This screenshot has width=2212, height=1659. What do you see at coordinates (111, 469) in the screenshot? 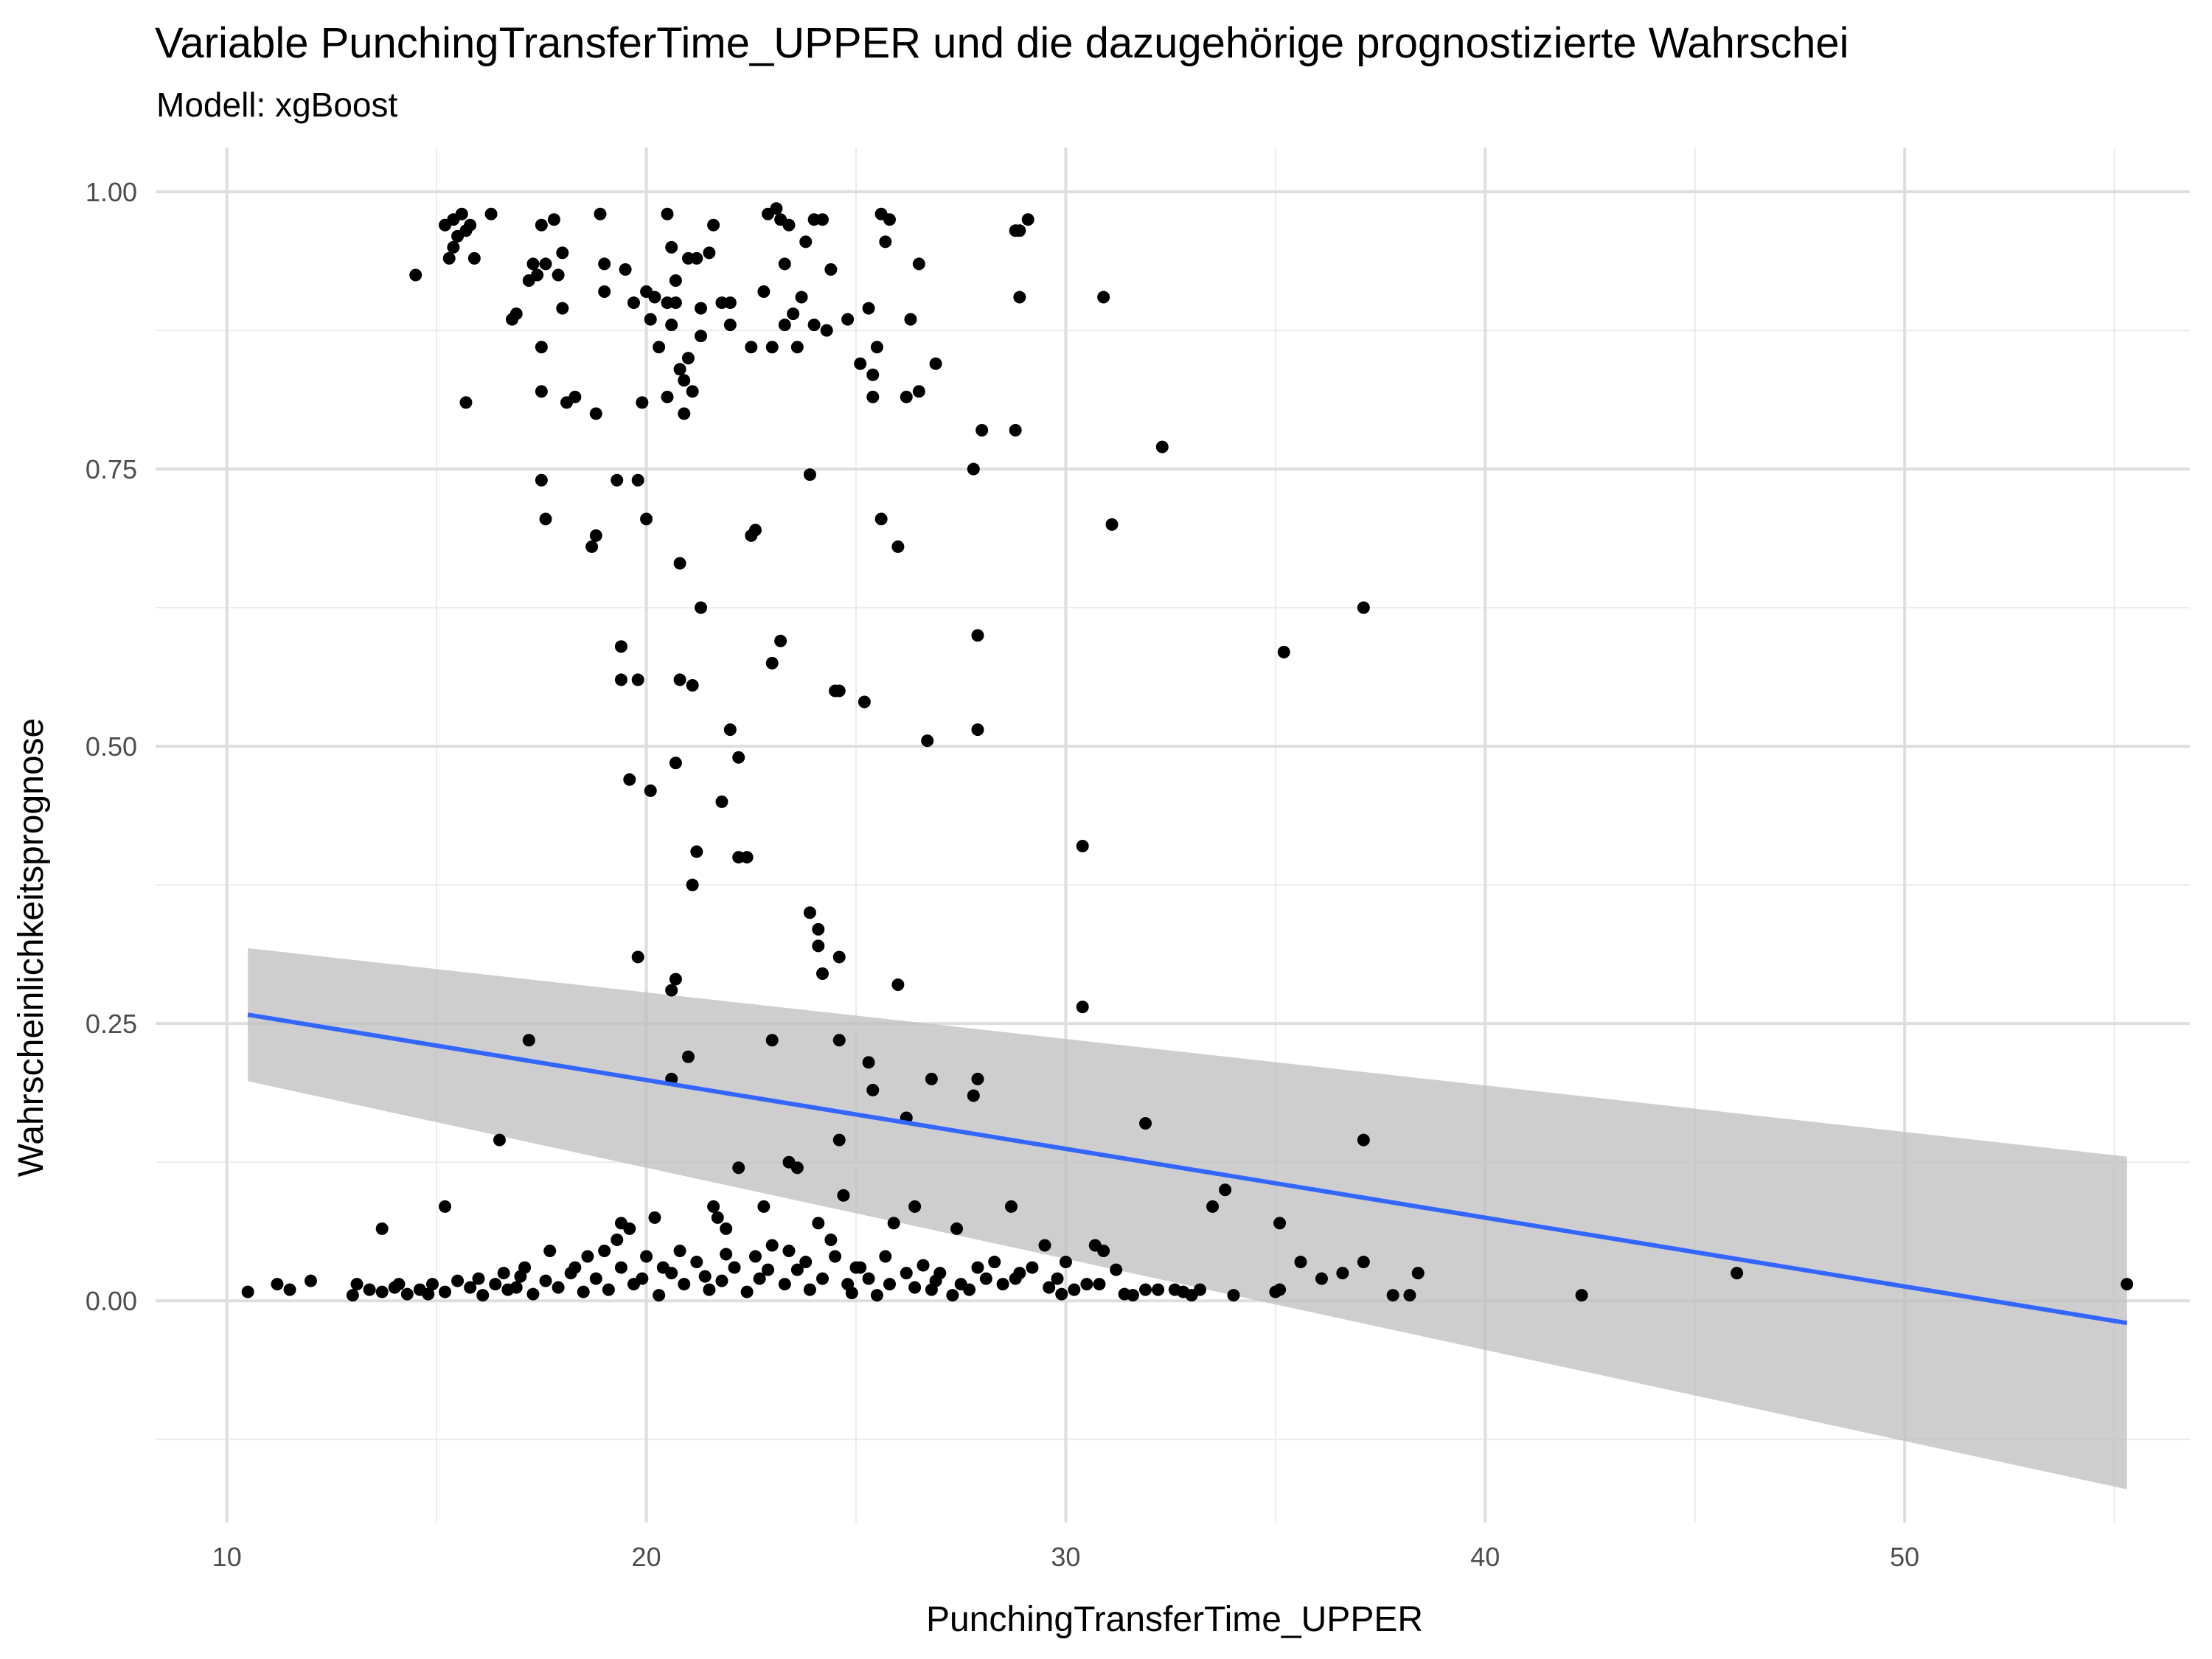
I see `y-tick-label: 0.75` at bounding box center [111, 469].